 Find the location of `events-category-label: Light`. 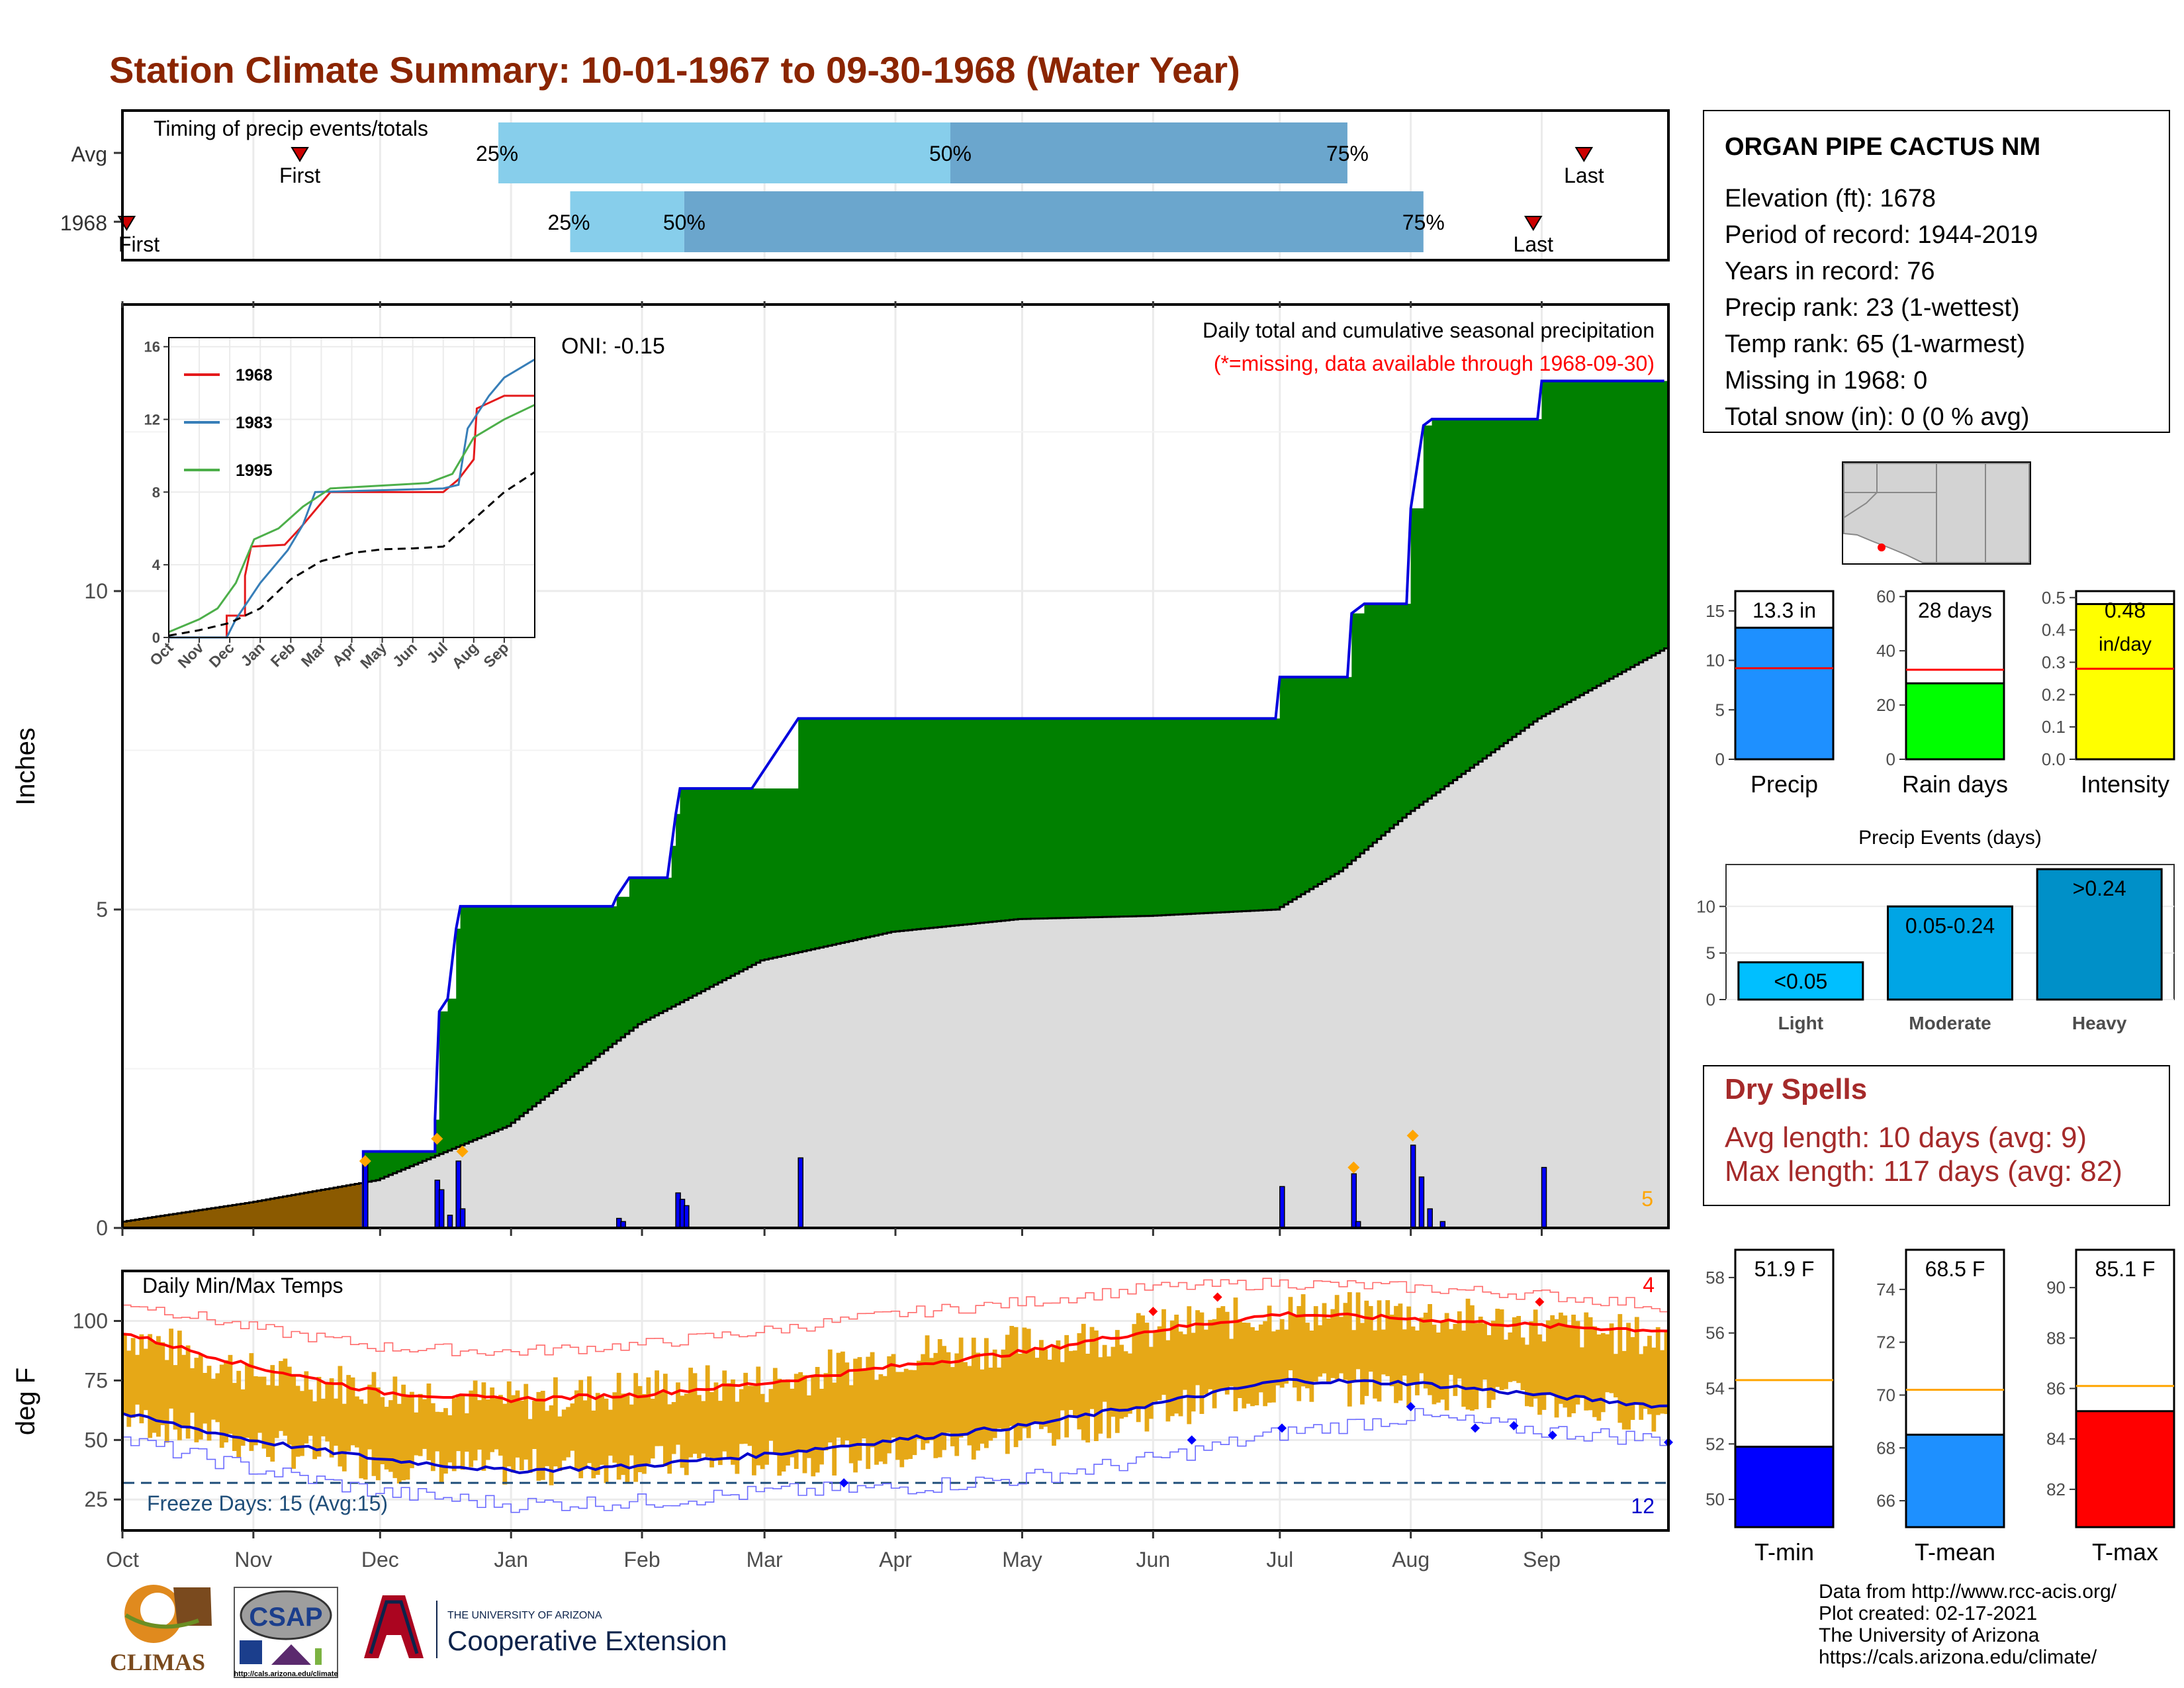

events-category-label: Light is located at coordinates (1800, 1023).